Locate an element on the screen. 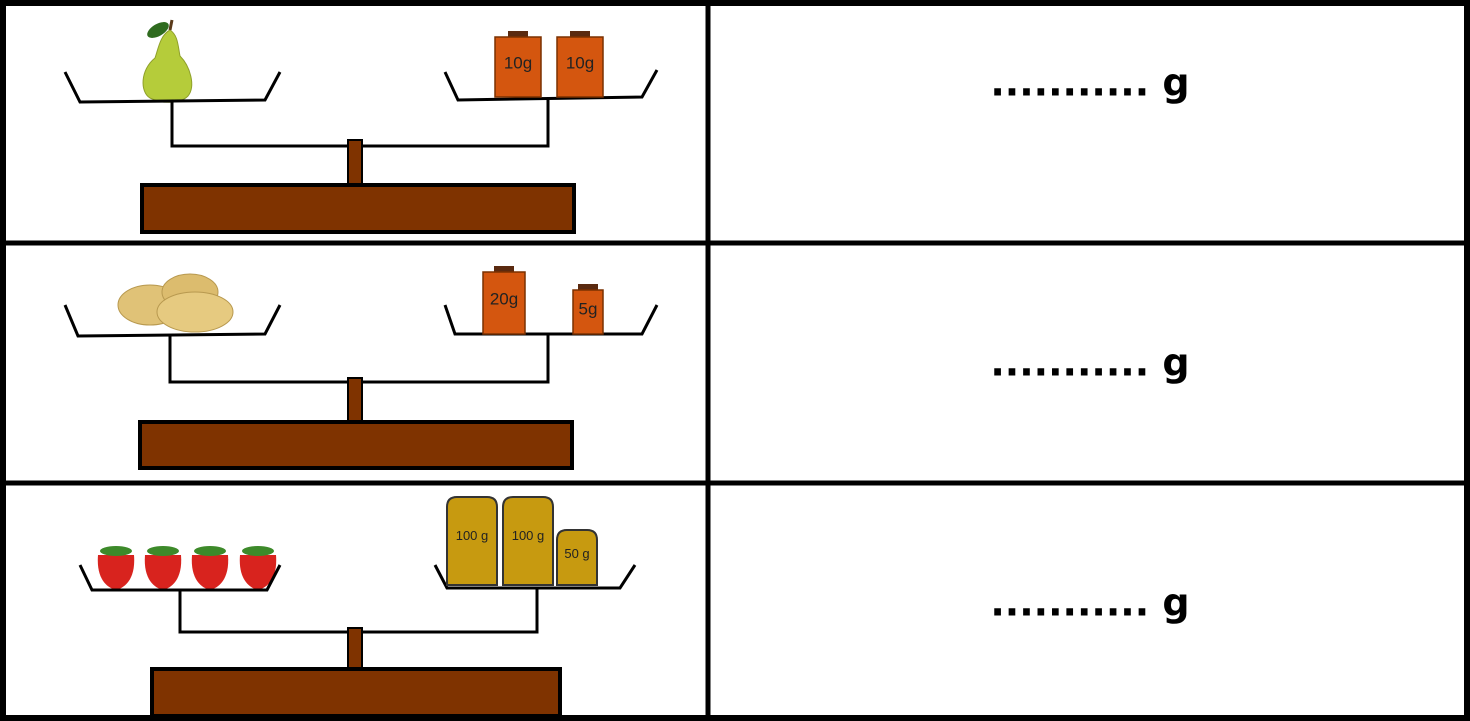 The width and height of the screenshot is (1470, 721). weight-label: 20g is located at coordinates (504, 298).